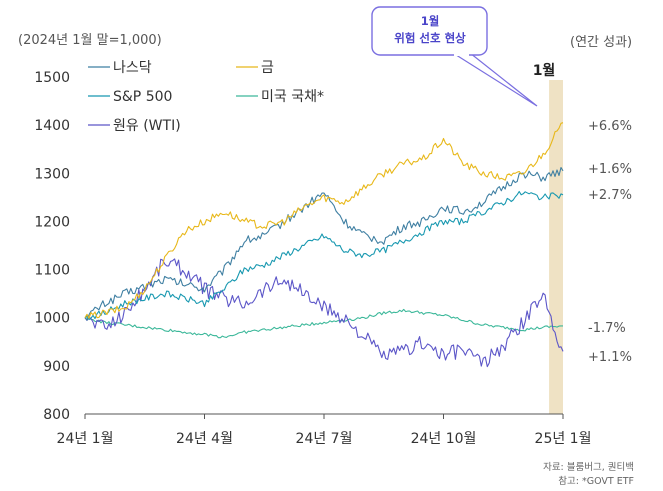 Image resolution: width=663 pixels, height=491 pixels. Describe the element at coordinates (563, 439) in the screenshot. I see `x-tick-label: 25년 1월` at that location.